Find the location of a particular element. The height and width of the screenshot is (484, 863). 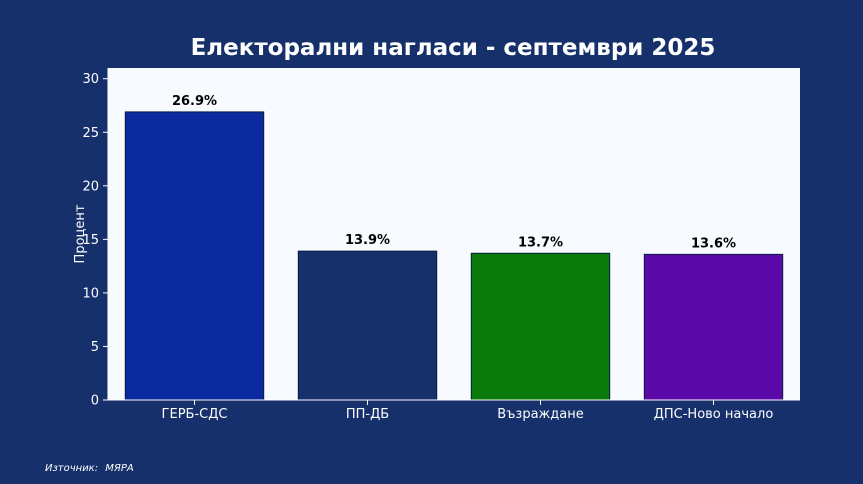

x-tick-label: ГЕРБ-СДС is located at coordinates (195, 414).